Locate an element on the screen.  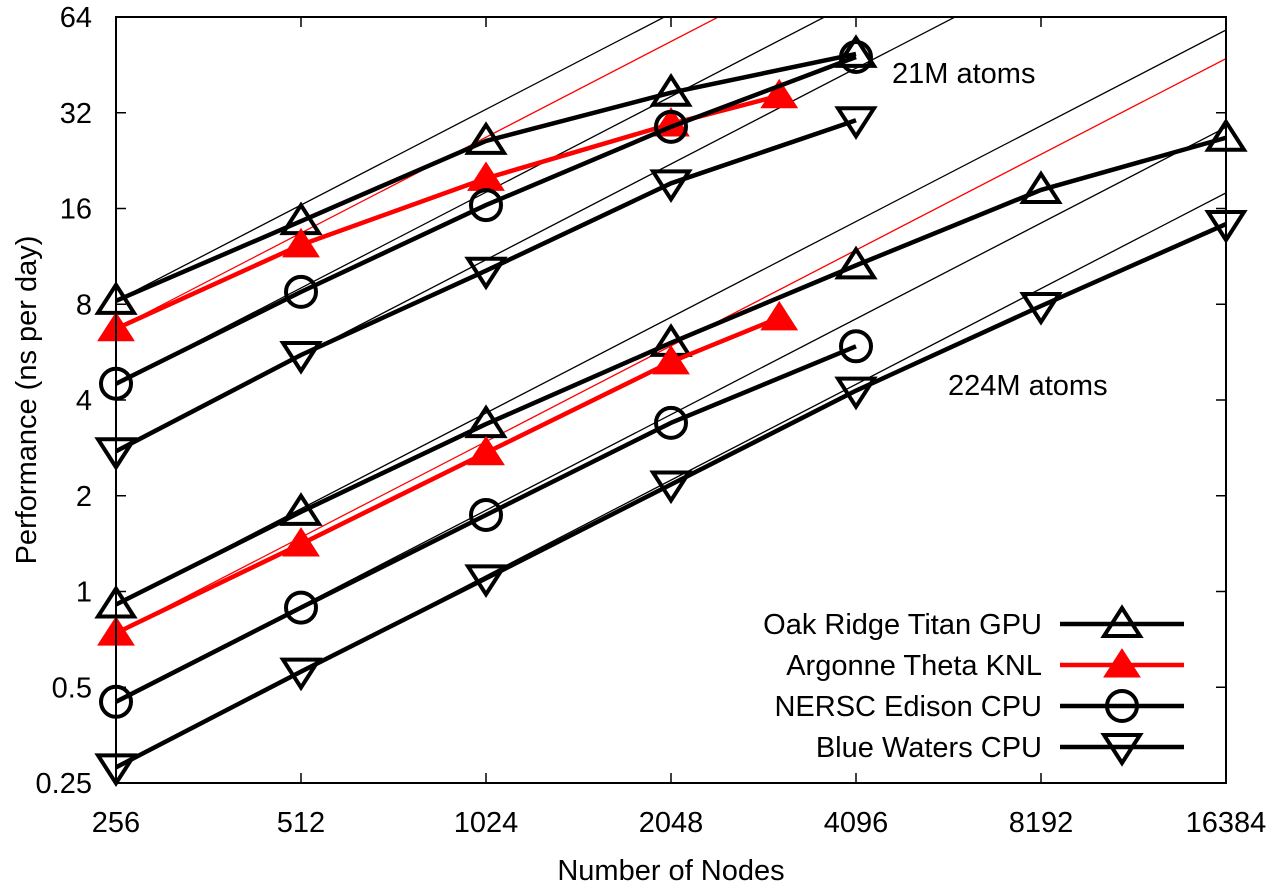
y-tick-label: 32 is located at coordinates (76, 114).